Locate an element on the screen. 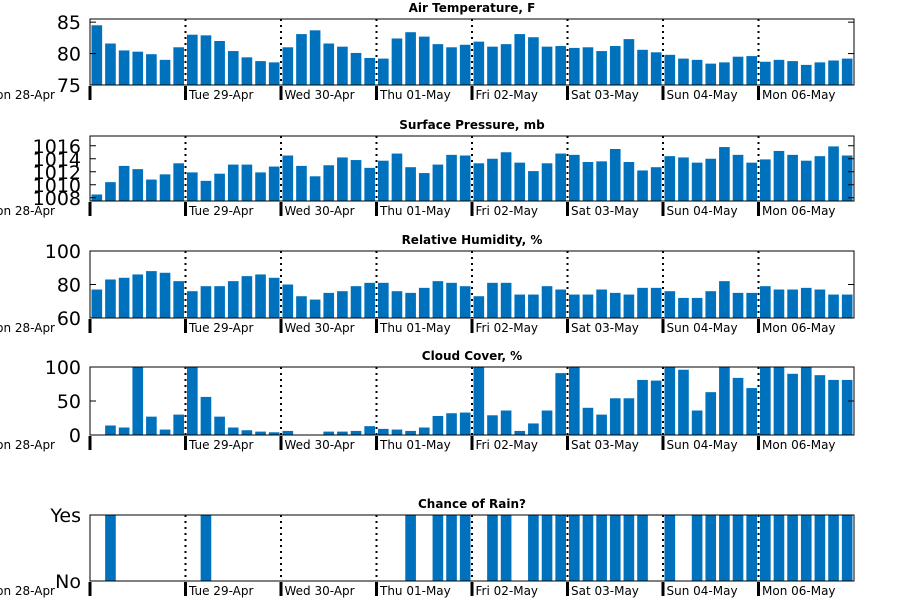  y-tick-label: 1008 is located at coordinates (57, 199).